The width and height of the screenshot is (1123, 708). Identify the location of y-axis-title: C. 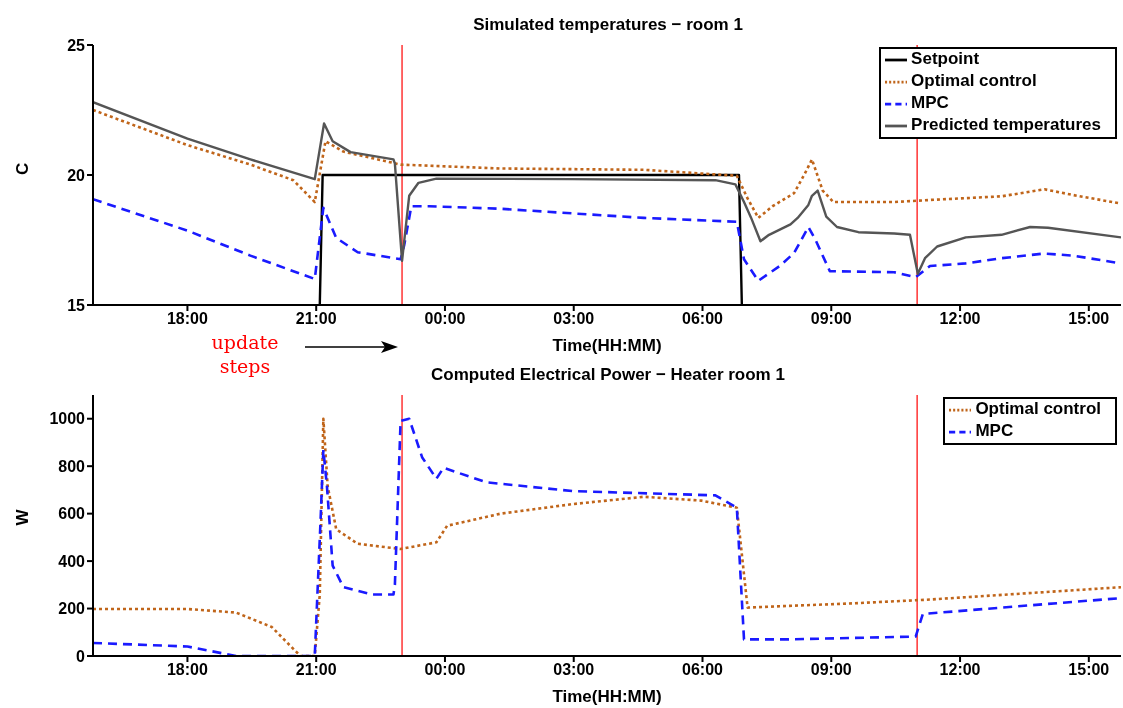
(23, 168).